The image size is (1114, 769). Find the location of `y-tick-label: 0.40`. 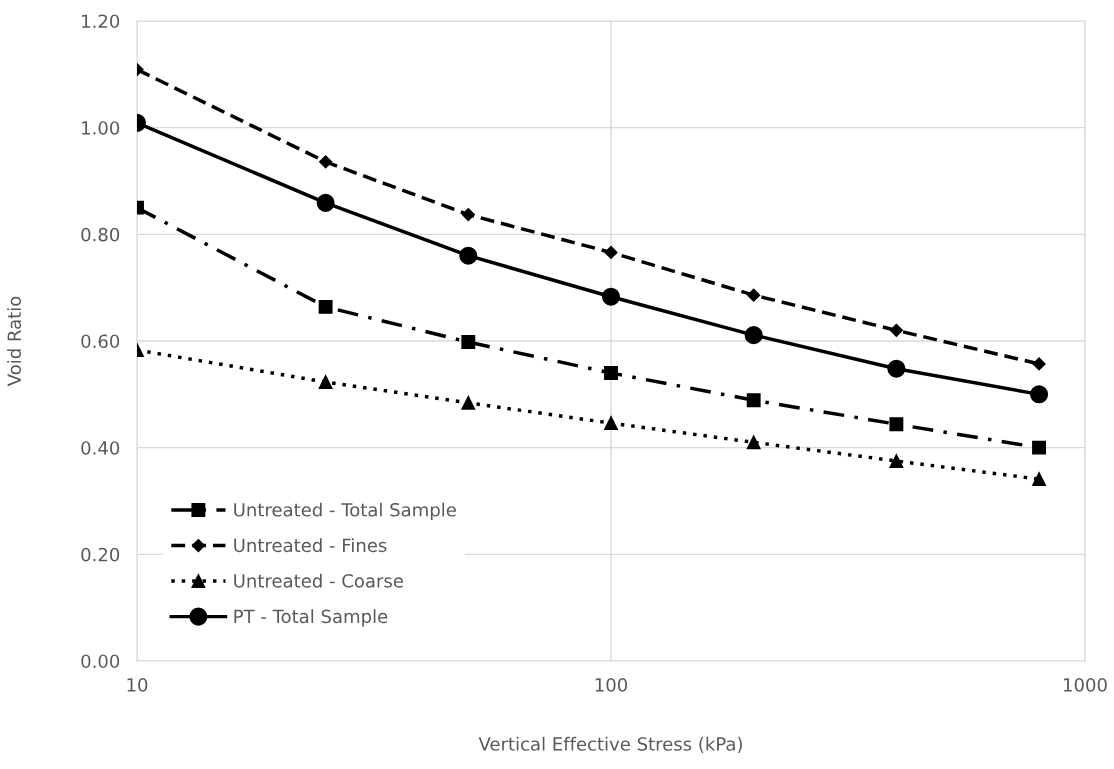

y-tick-label: 0.40 is located at coordinates (100, 448).